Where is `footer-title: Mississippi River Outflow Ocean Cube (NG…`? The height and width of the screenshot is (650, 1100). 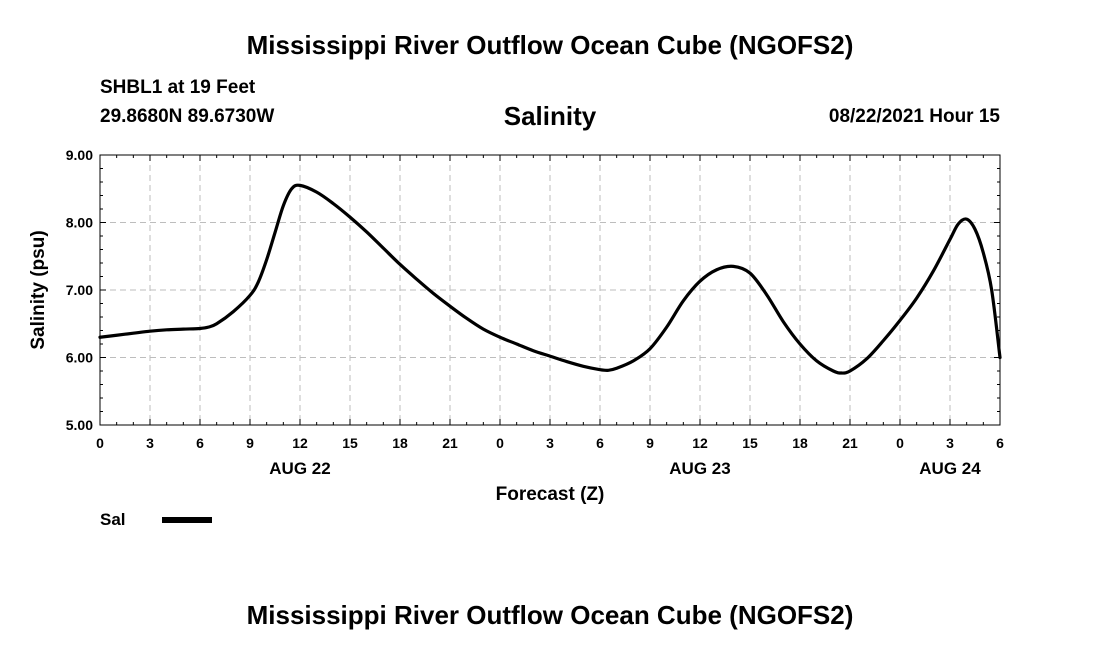 footer-title: Mississippi River Outflow Ocean Cube (NG… is located at coordinates (550, 615).